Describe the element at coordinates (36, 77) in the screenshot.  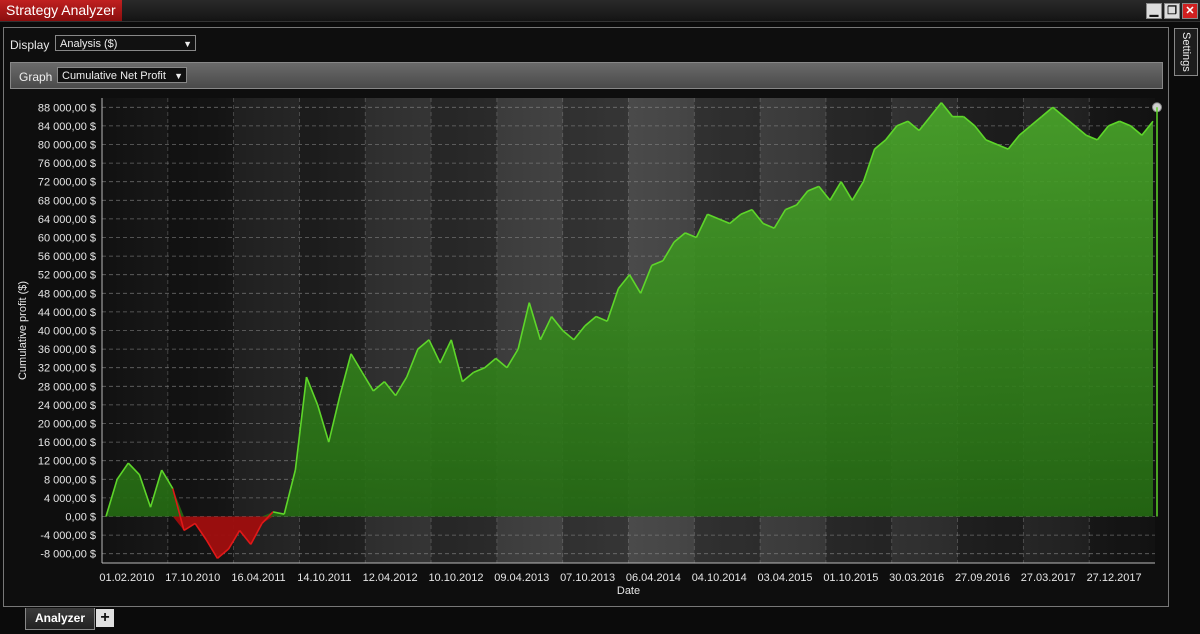
I see `graph-label: Graph` at that location.